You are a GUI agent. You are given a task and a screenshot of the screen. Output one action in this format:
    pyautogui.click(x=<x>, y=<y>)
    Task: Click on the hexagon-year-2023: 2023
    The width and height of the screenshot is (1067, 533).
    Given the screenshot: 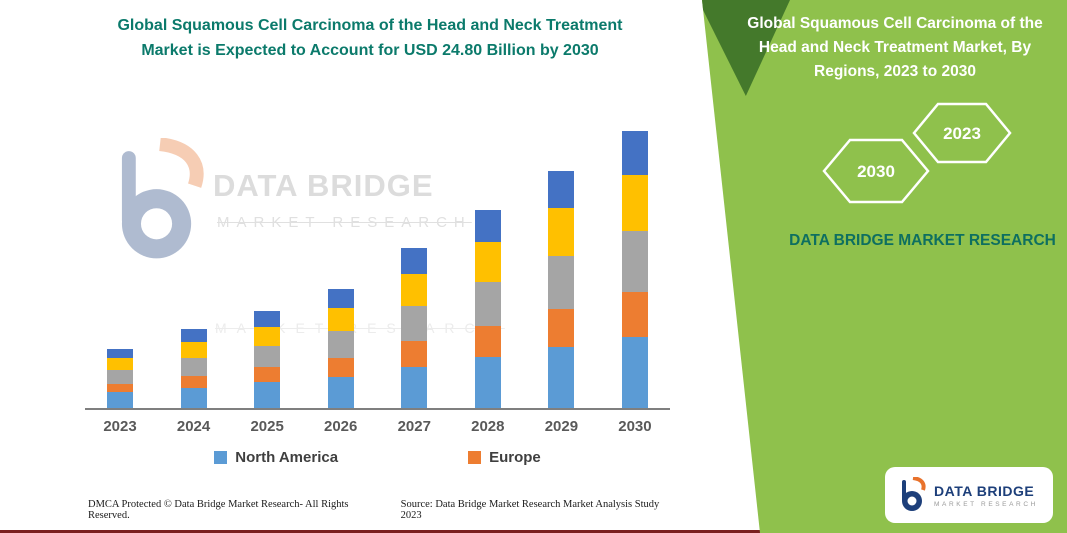 What is the action you would take?
    pyautogui.click(x=962, y=133)
    